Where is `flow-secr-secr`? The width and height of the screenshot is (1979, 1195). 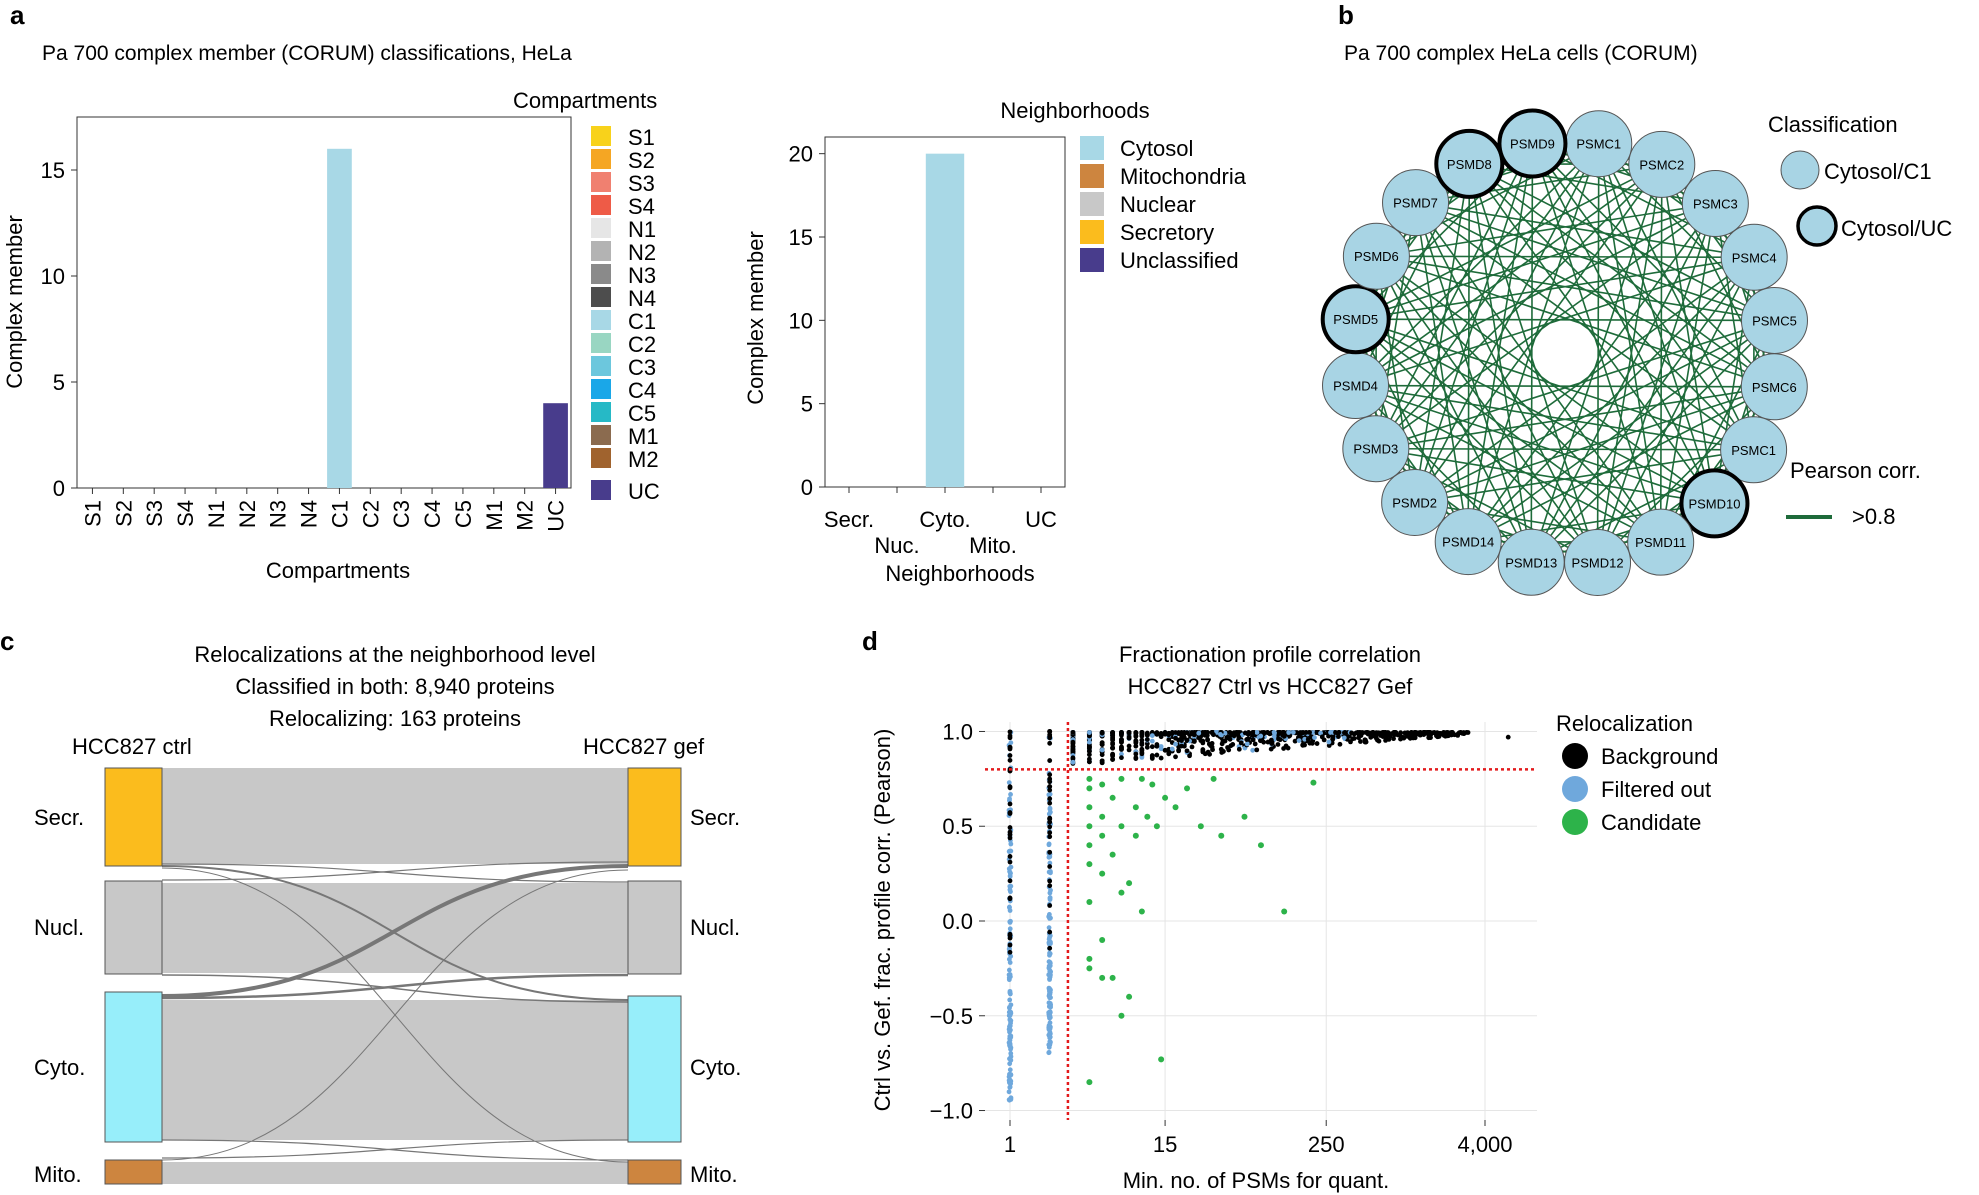
flow-secr-secr is located at coordinates (395, 816).